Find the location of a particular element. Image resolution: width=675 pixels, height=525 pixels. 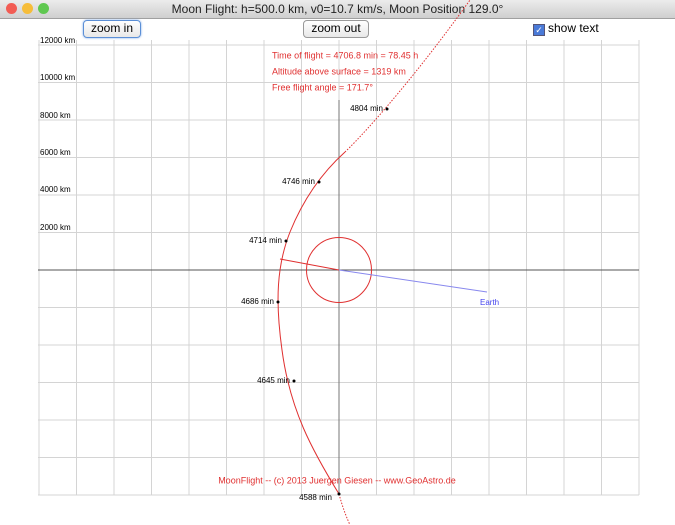

info-text: Free flight angle = 171.7° is located at coordinates (322, 87).